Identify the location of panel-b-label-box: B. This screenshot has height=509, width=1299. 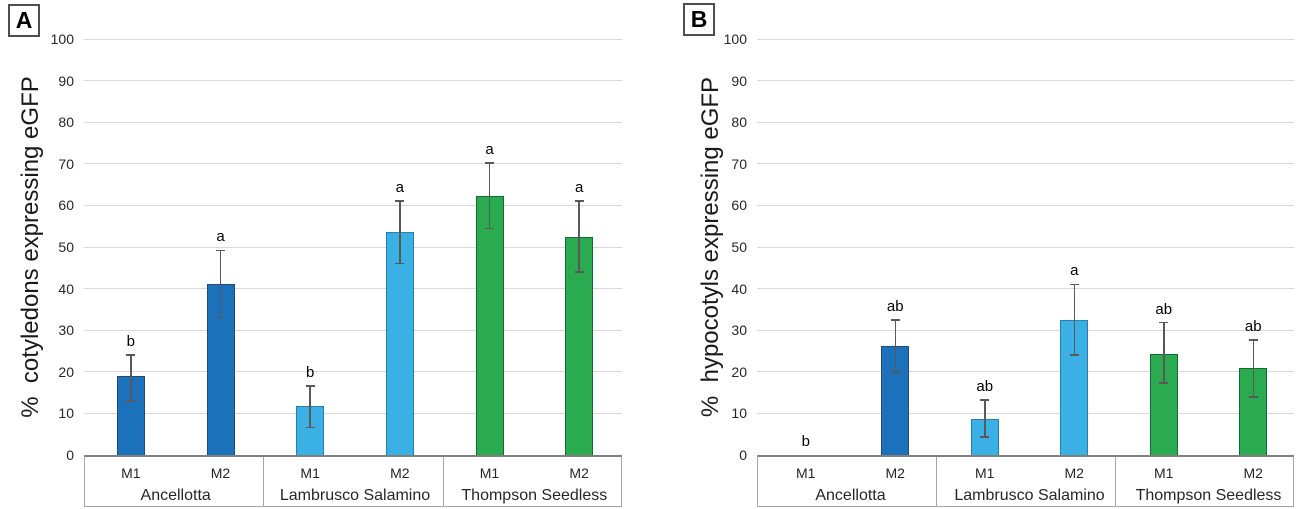
(699, 19).